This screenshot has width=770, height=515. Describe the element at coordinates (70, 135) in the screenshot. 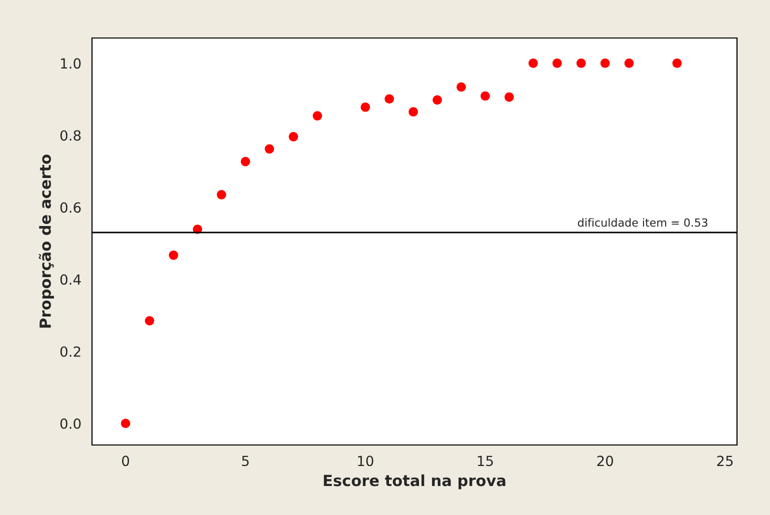

I see `y-tick-label: 0.8` at that location.